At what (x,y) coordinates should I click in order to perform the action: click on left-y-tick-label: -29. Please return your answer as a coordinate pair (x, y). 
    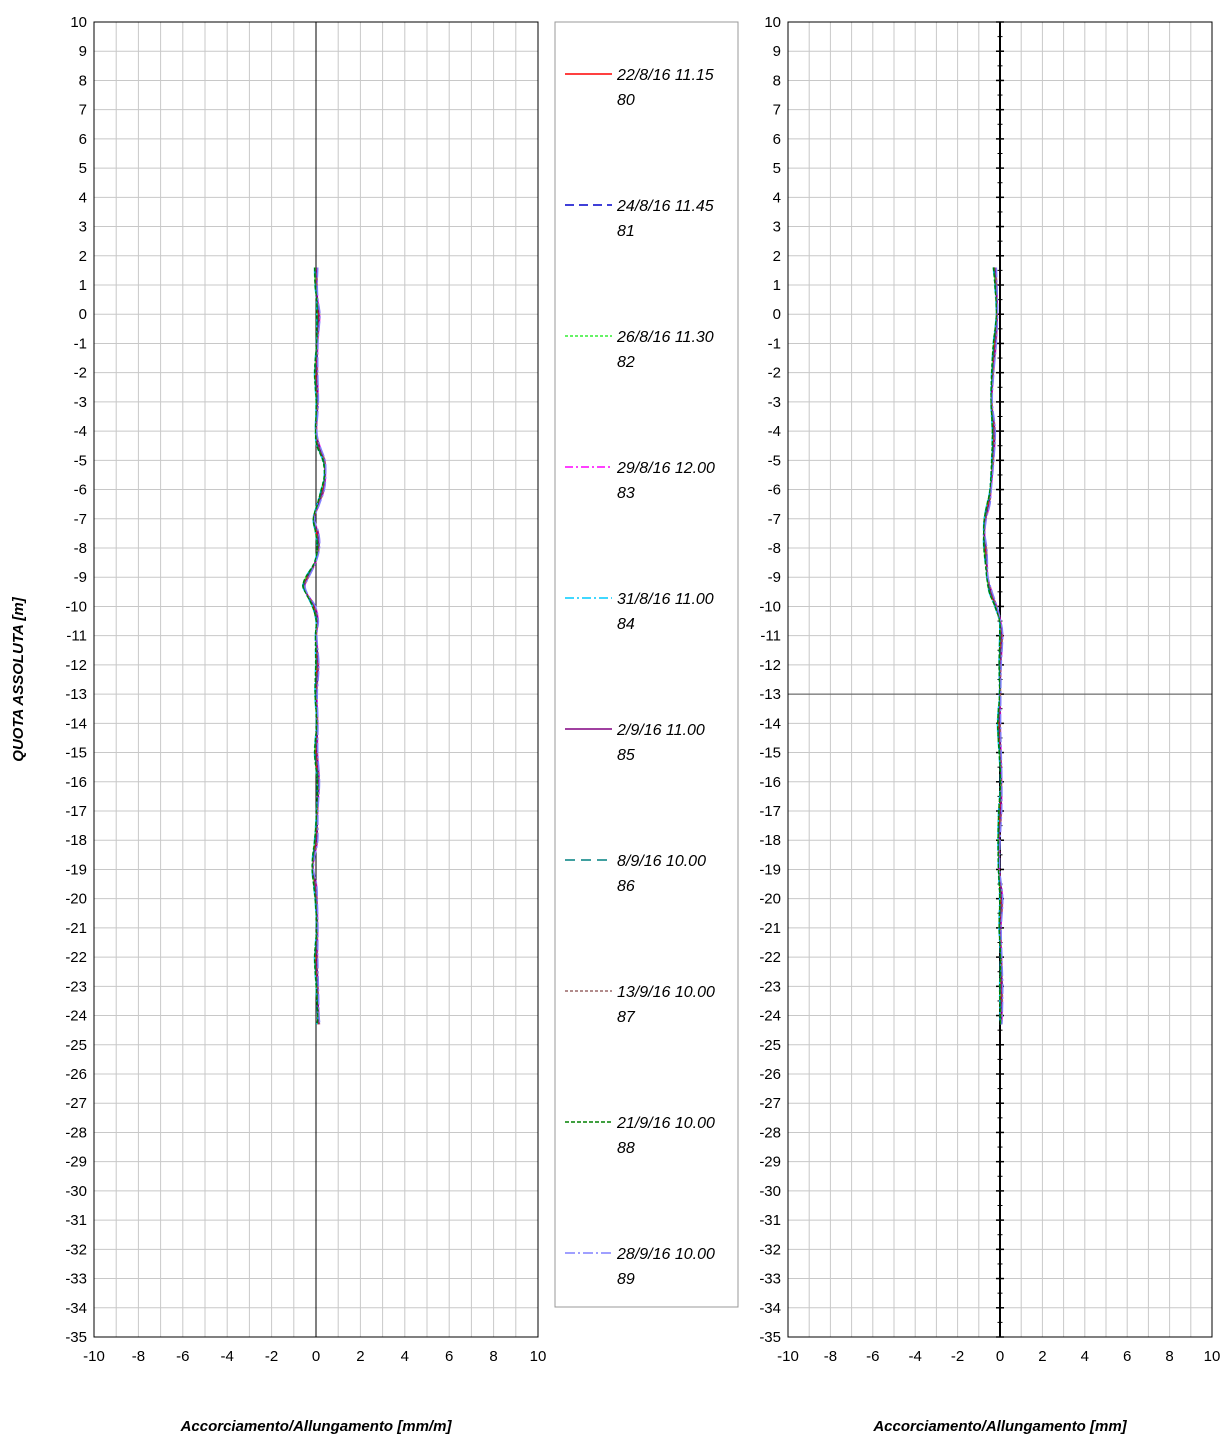
    Looking at the image, I should click on (76, 1162).